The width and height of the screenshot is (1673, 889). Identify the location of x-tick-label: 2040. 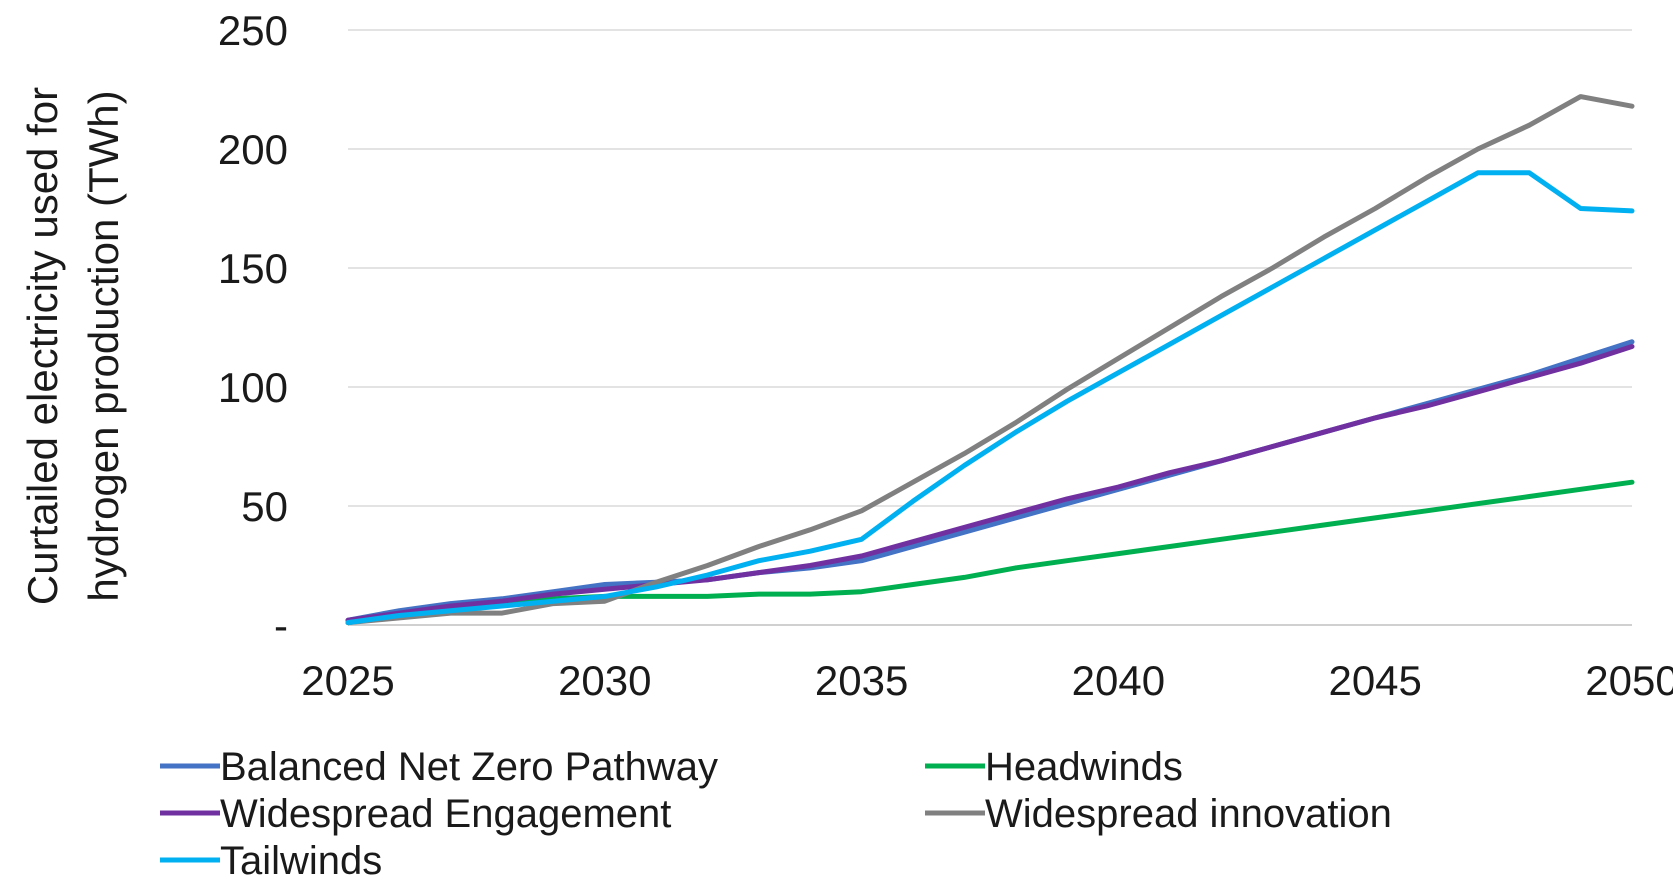
(1118, 680).